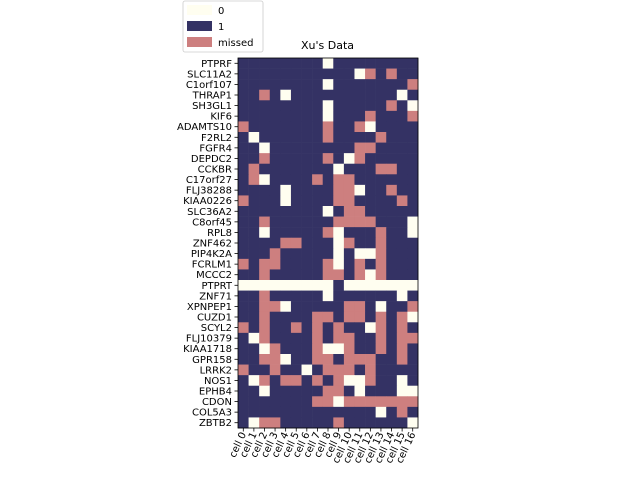 The image size is (640, 480). What do you see at coordinates (219, 233) in the screenshot?
I see `row-label: RPL8` at bounding box center [219, 233].